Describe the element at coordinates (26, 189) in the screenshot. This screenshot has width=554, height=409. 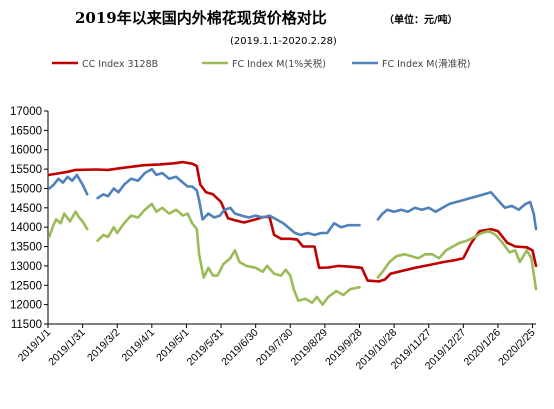
I see `y-tick-label: 15000` at that location.